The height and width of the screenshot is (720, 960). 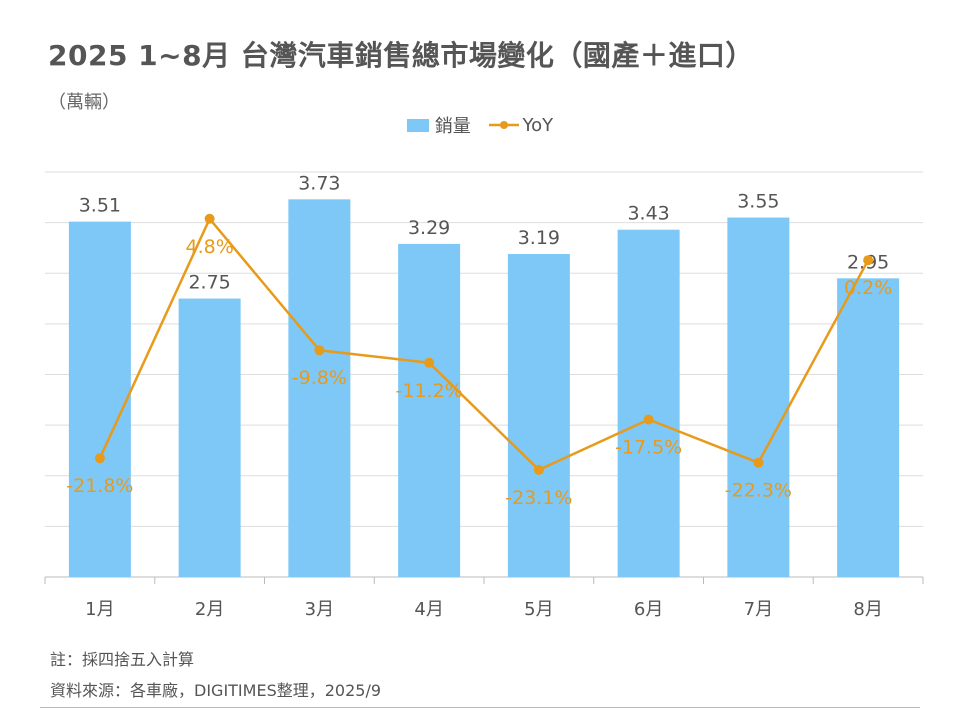 What do you see at coordinates (758, 202) in the screenshot?
I see `bar-value-label: 3.55` at bounding box center [758, 202].